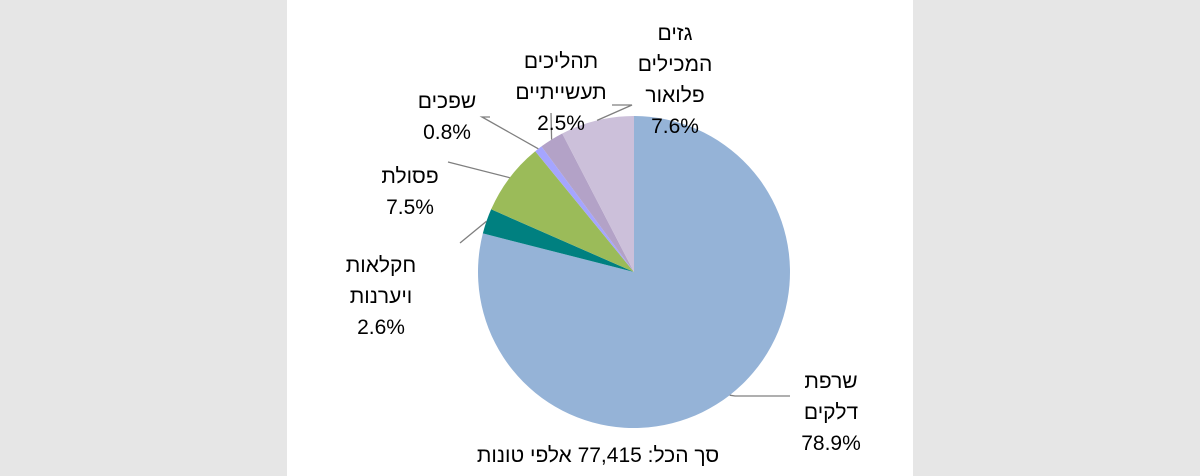 The image size is (1200, 476). I want to click on slice-label: תהליכים, so click(561, 61).